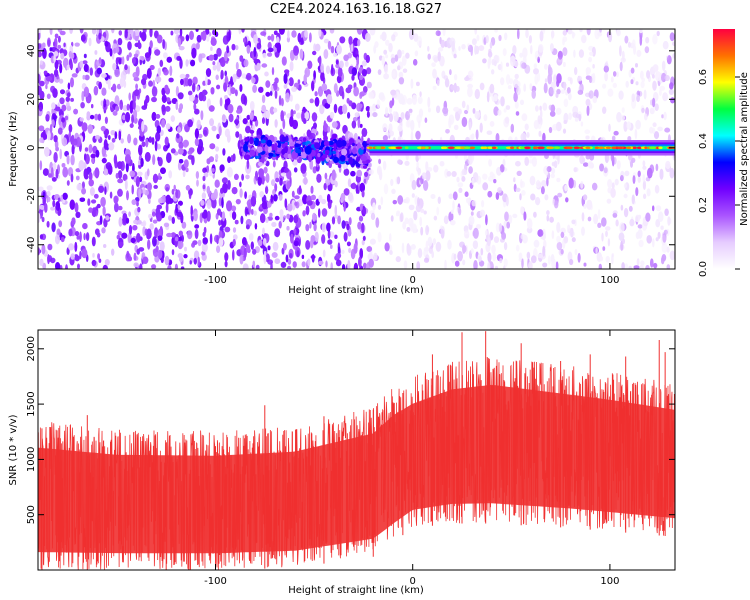 This screenshot has width=750, height=600. Describe the element at coordinates (31, 50) in the screenshot. I see `y-tick-label: 40` at that location.